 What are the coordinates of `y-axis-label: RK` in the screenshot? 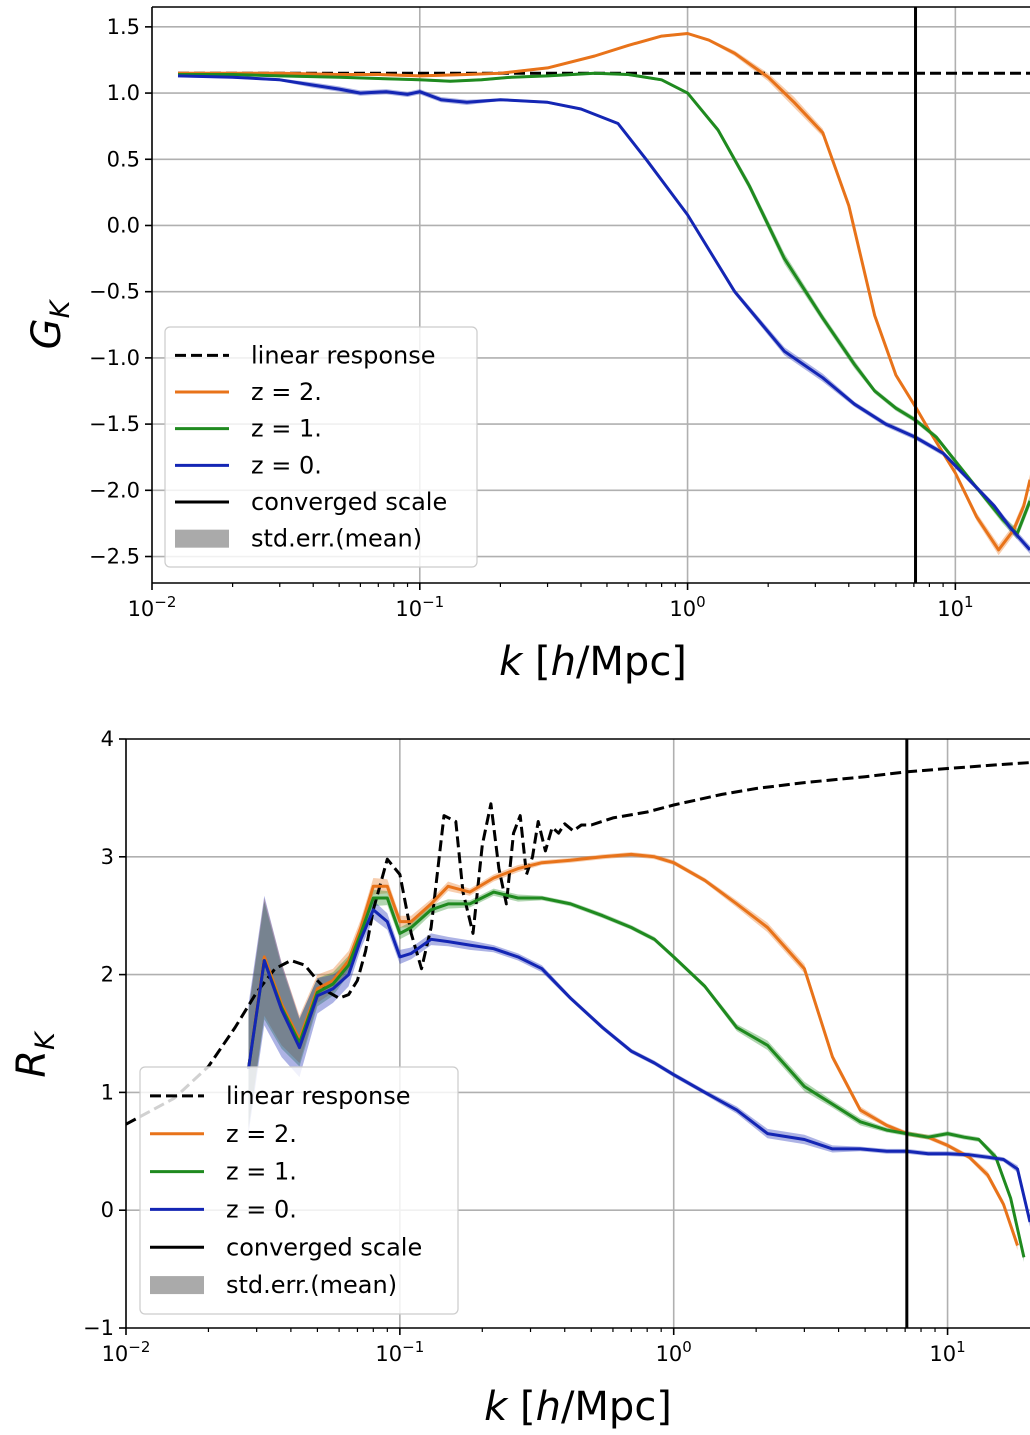 It's located at (35, 1054).